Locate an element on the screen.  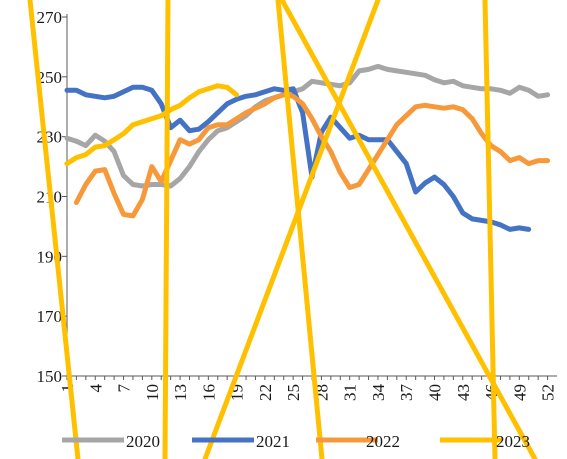
legend-label-2021: 2021 is located at coordinates (273, 441).